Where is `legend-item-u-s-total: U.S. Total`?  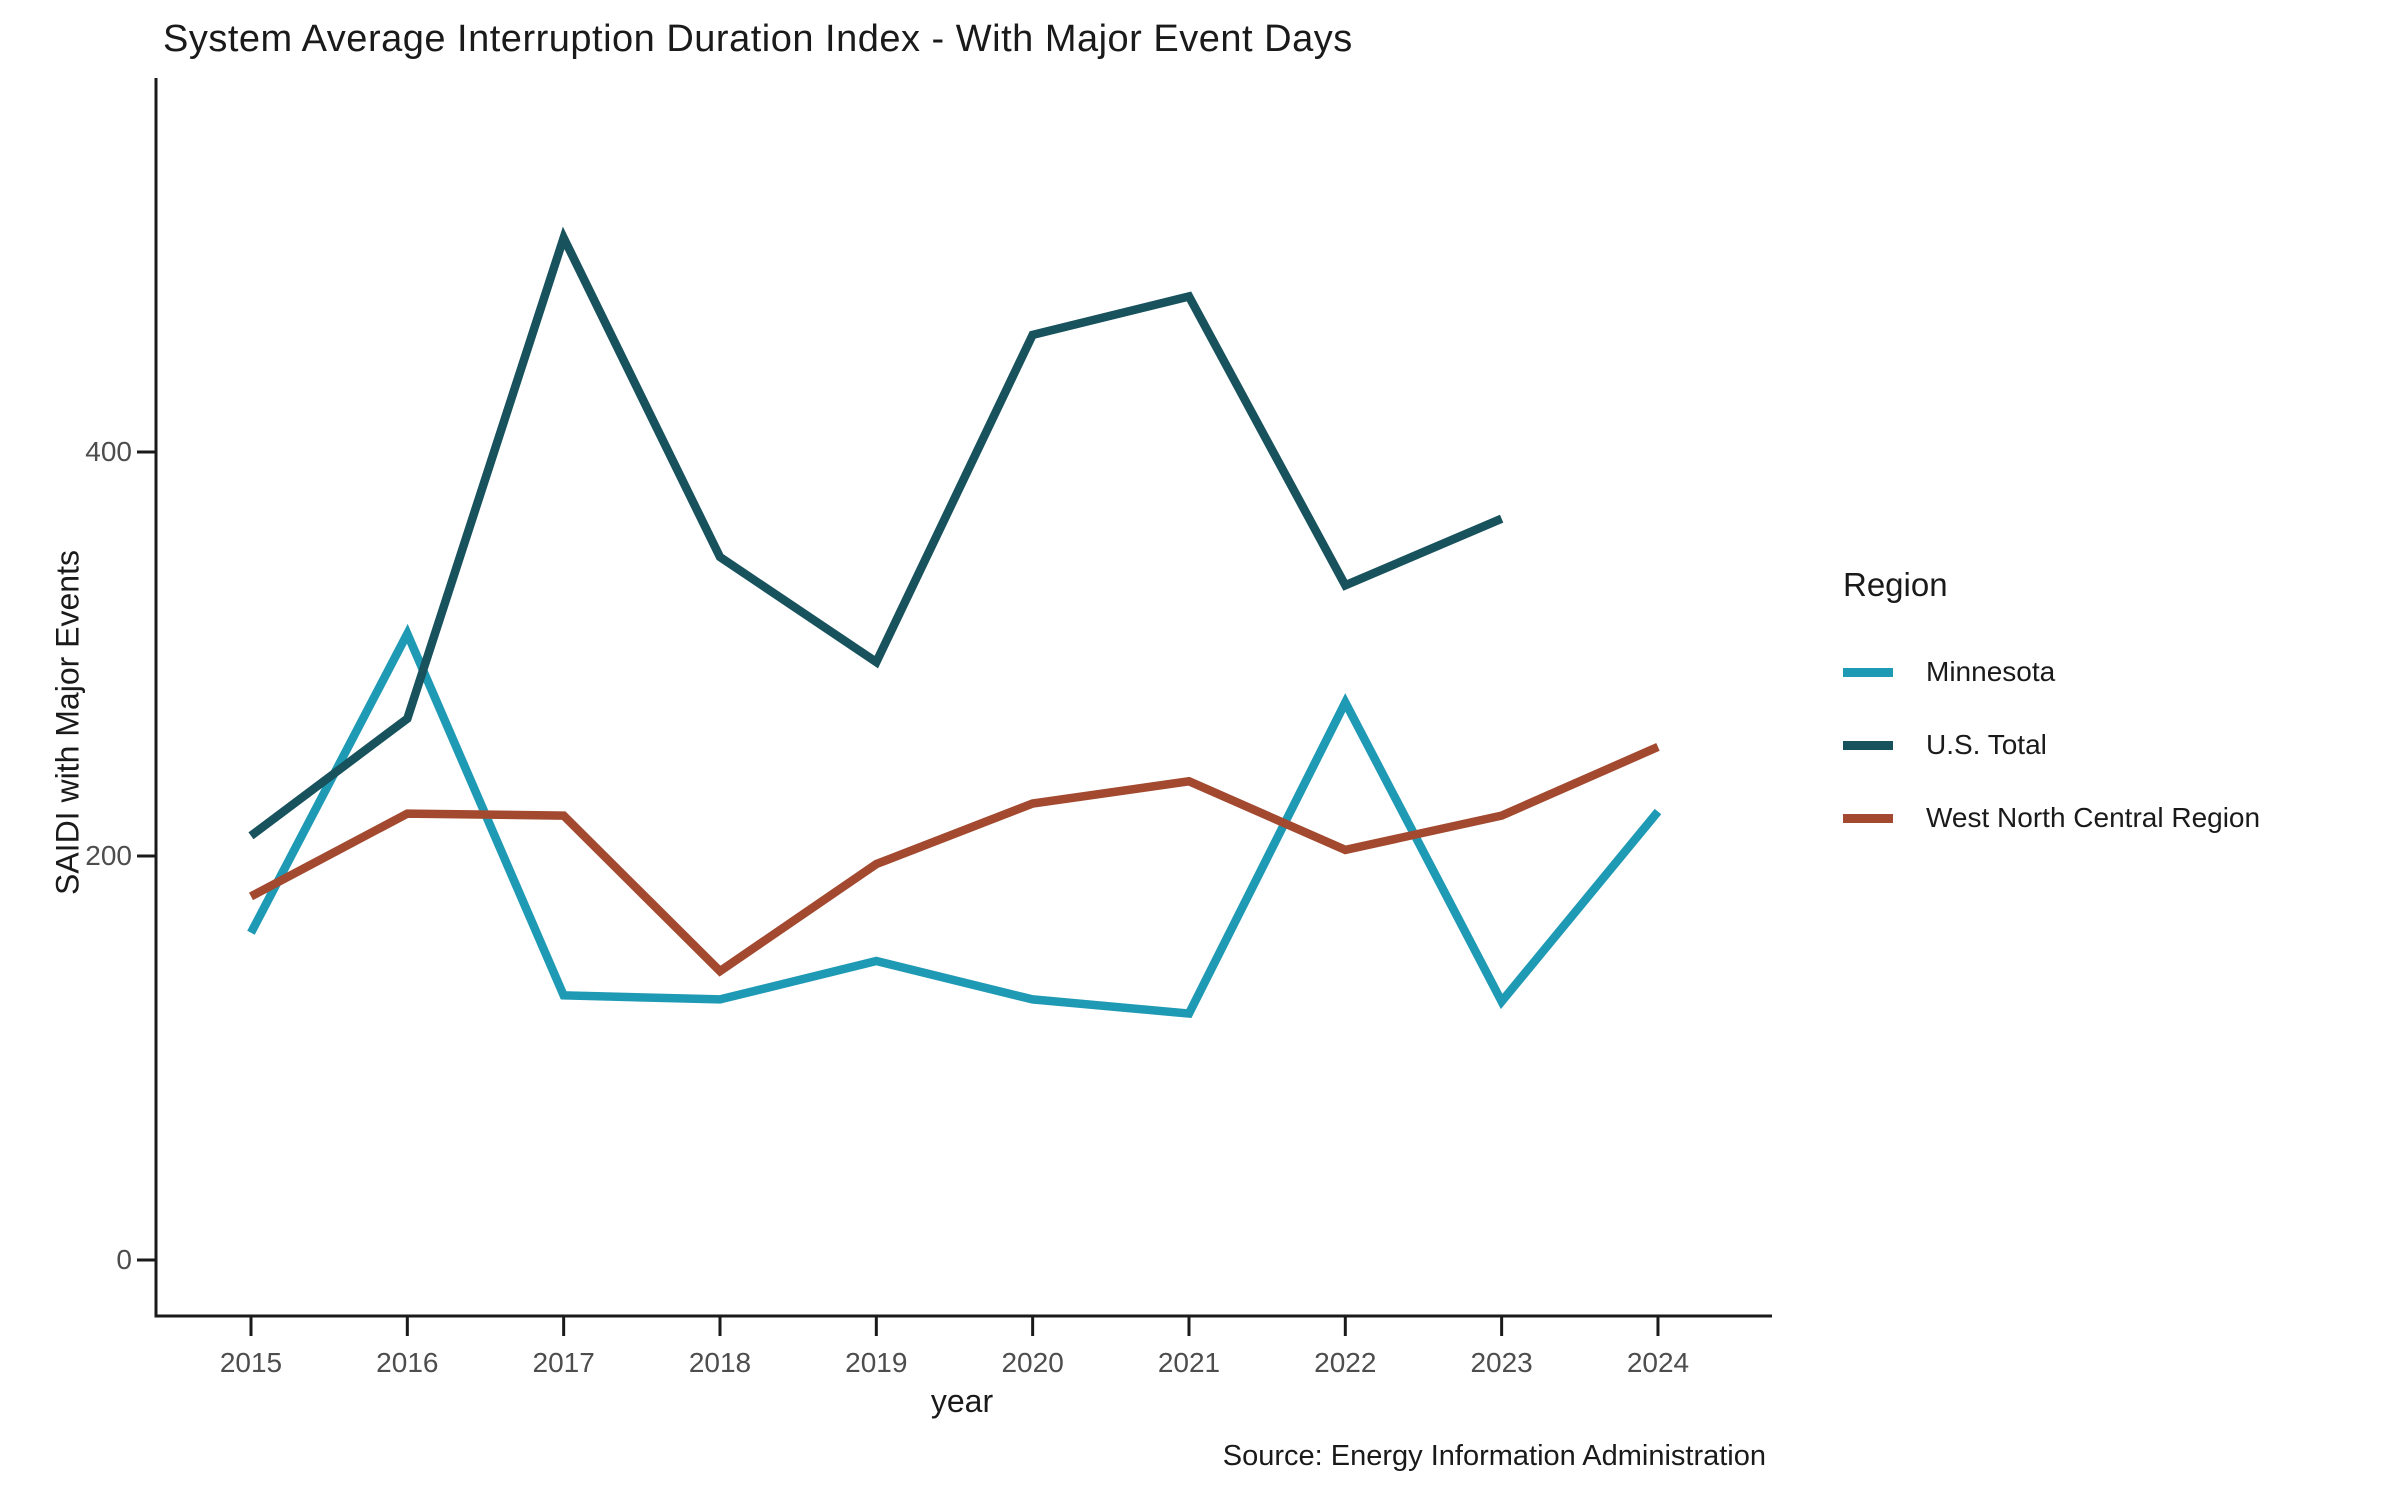 legend-item-u-s-total: U.S. Total is located at coordinates (1943, 745).